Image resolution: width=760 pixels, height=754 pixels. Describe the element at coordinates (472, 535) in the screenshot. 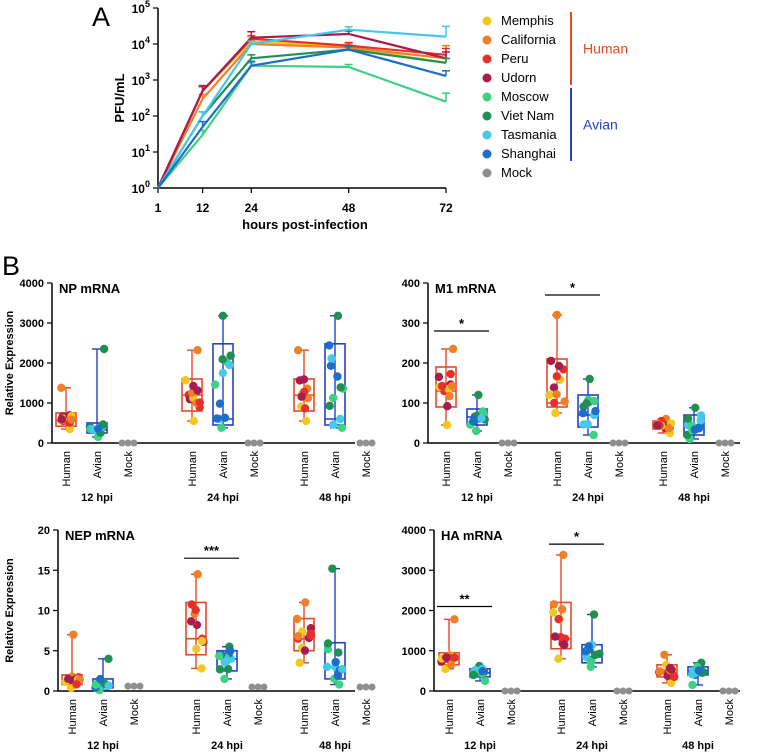

I see `chart-title: HA mRNA` at that location.